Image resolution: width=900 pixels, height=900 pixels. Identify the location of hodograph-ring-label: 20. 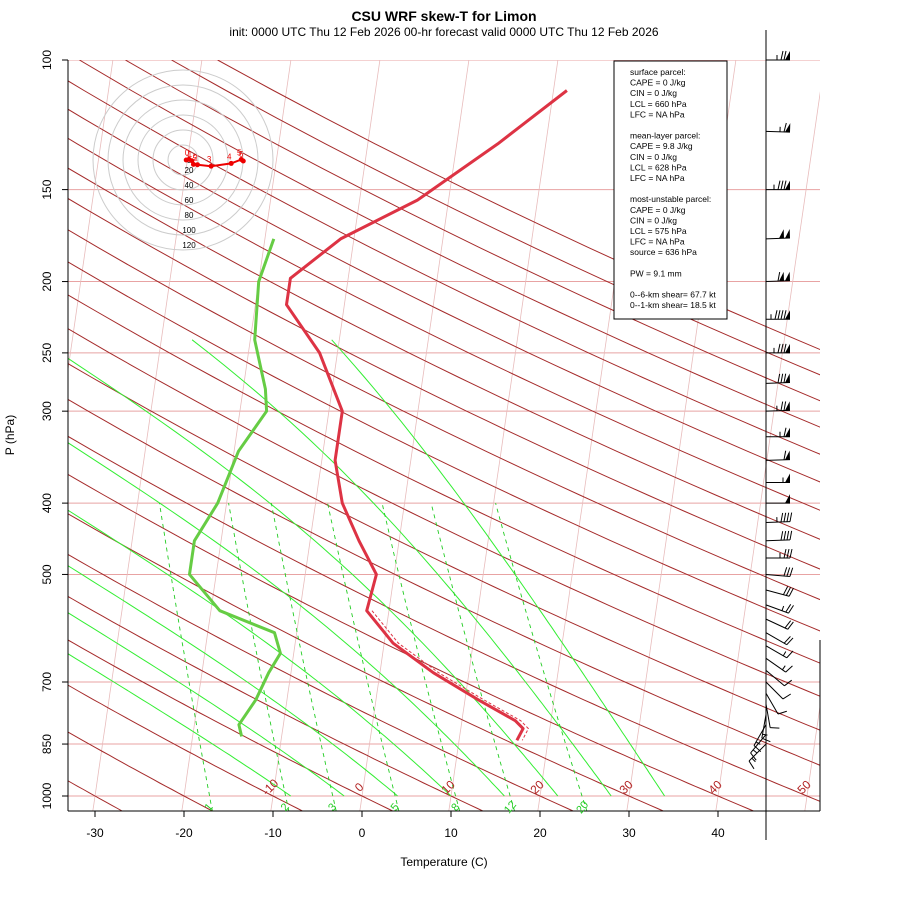
(189, 170).